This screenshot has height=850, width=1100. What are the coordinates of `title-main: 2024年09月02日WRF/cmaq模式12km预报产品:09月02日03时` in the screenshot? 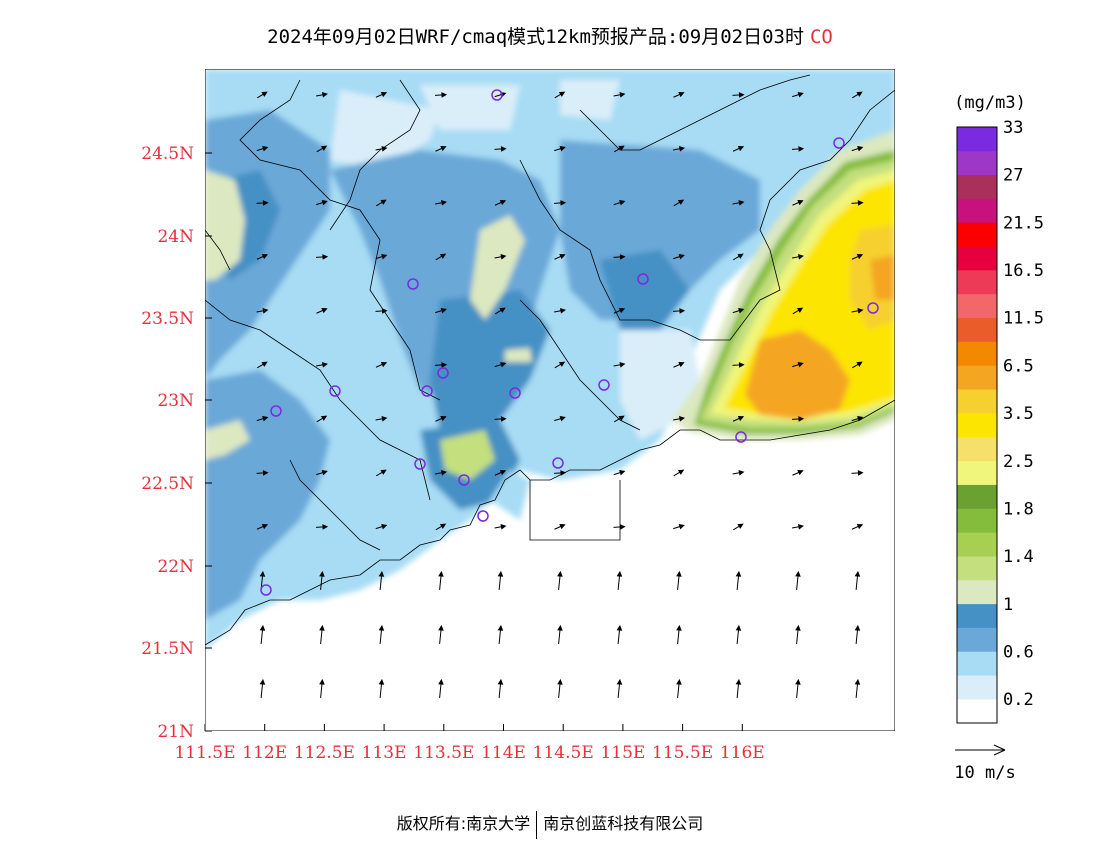 It's located at (535, 37).